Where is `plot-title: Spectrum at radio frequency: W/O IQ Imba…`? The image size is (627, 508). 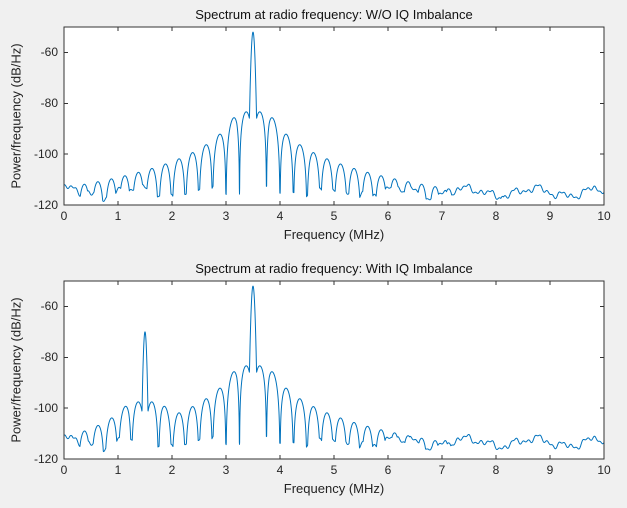 plot-title: Spectrum at radio frequency: W/O IQ Imba… is located at coordinates (334, 14).